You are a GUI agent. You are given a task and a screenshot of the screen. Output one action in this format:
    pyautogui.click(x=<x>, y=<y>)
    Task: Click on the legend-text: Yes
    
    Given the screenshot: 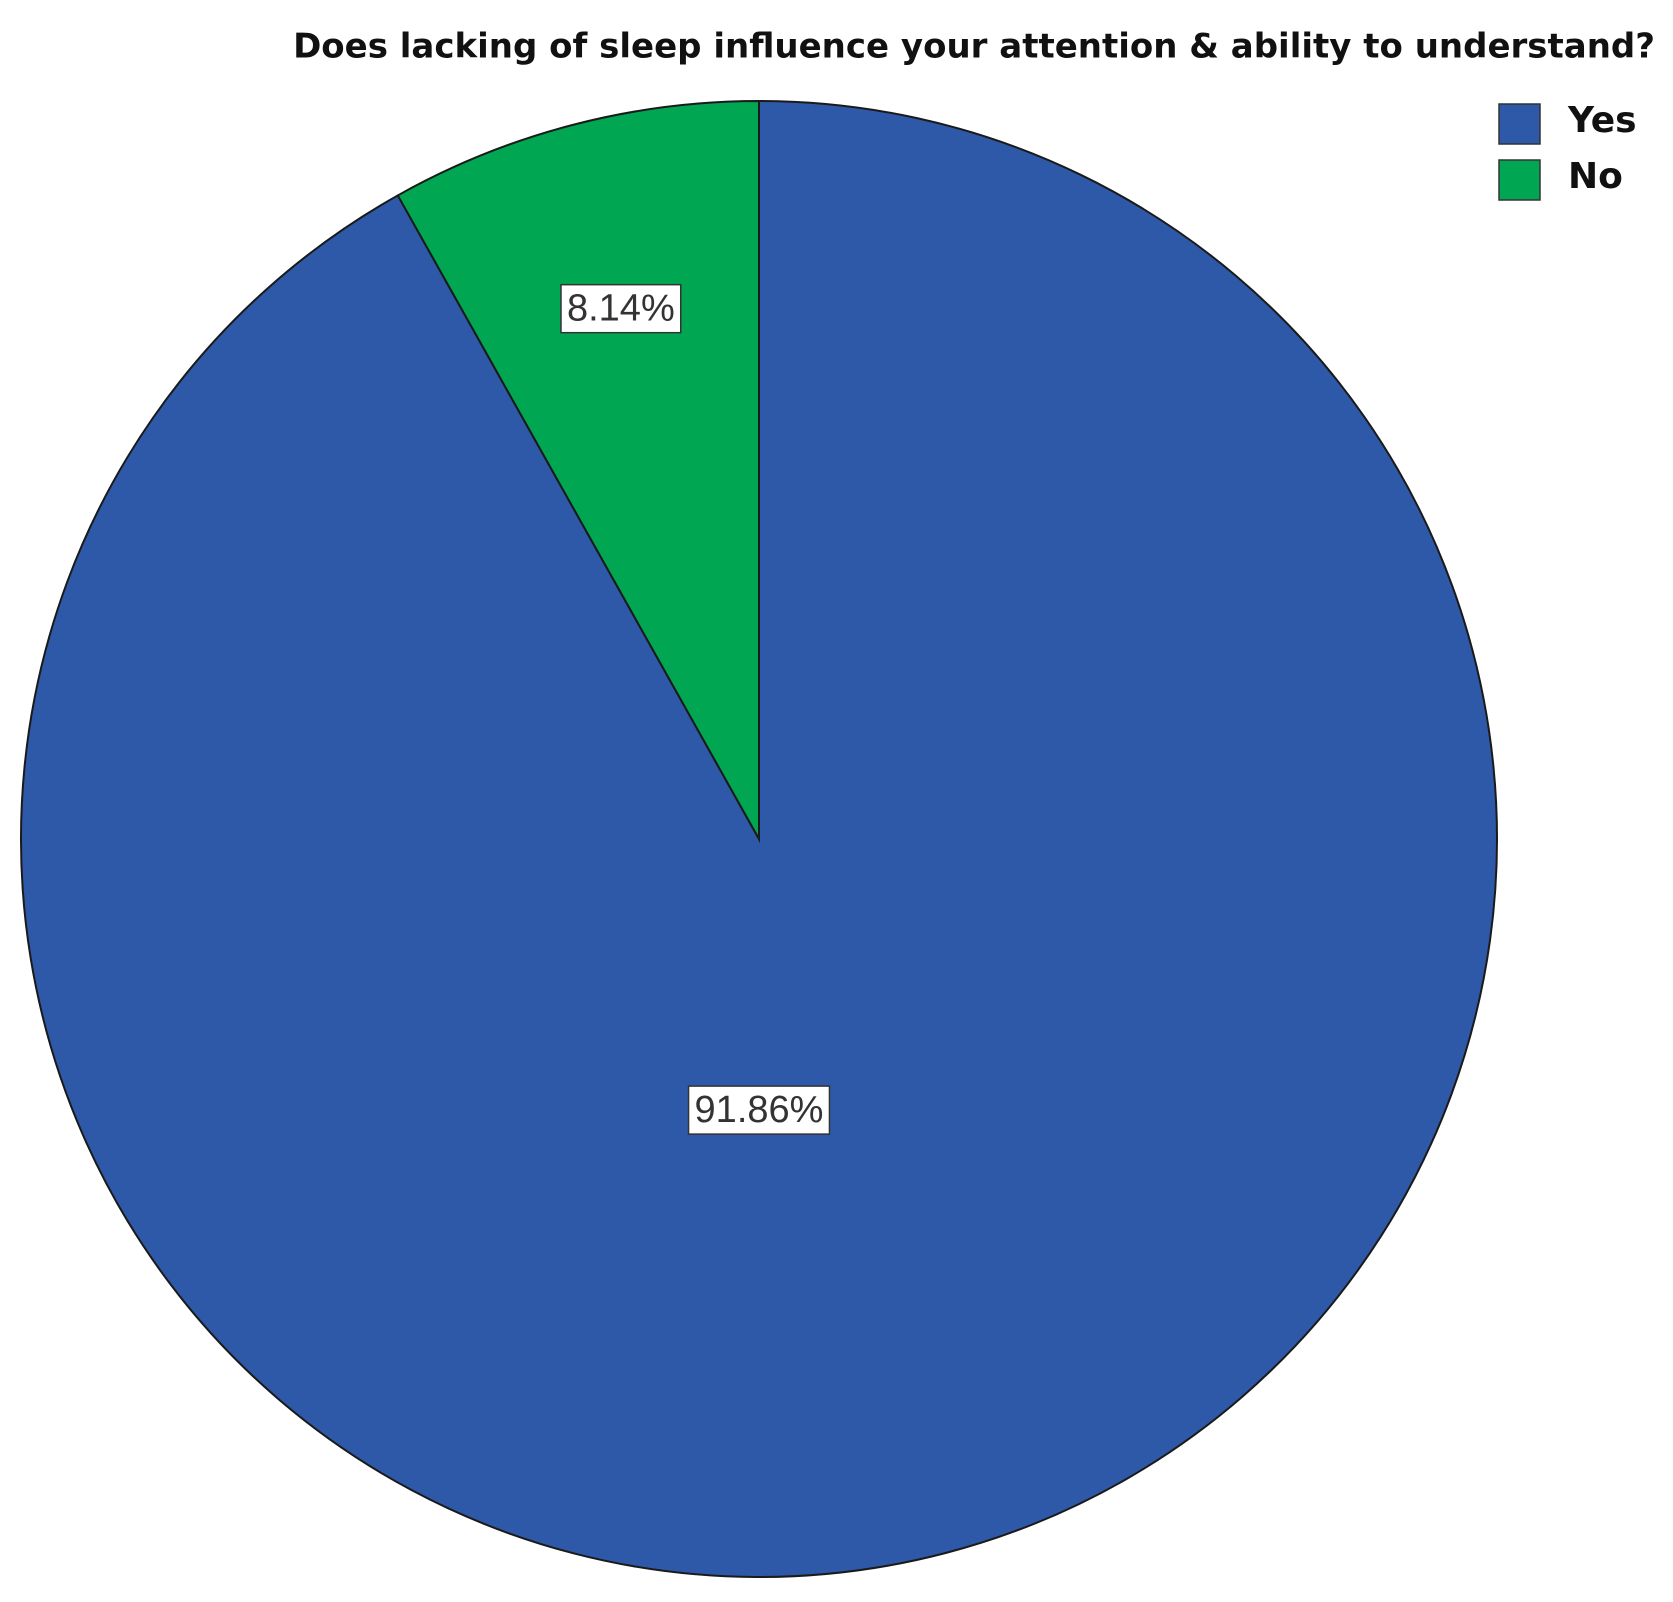 What is the action you would take?
    pyautogui.click(x=1602, y=120)
    